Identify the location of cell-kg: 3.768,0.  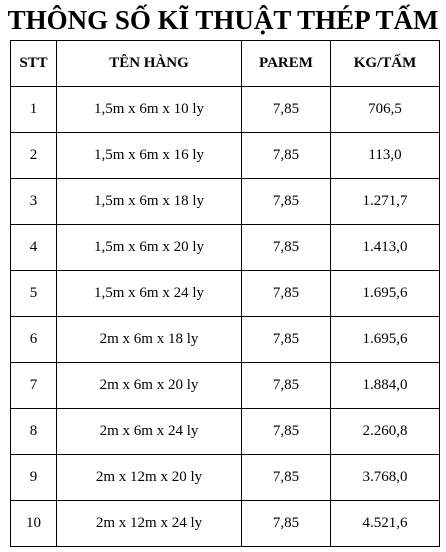
(385, 477).